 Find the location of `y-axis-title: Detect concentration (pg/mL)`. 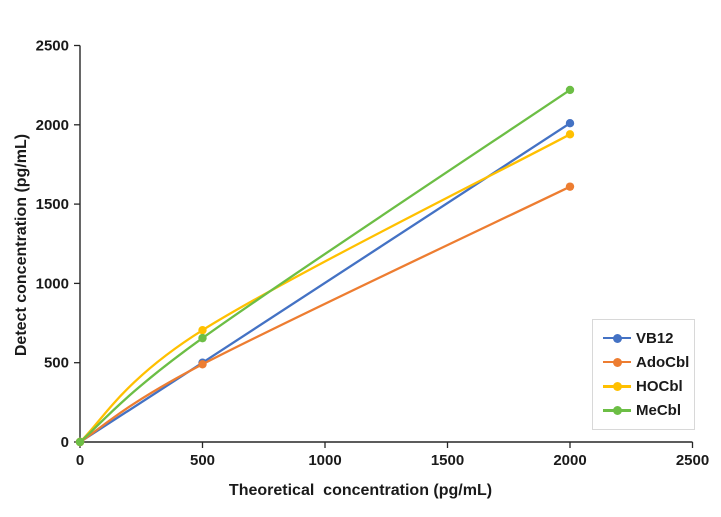

y-axis-title: Detect concentration (pg/mL) is located at coordinates (21, 245).